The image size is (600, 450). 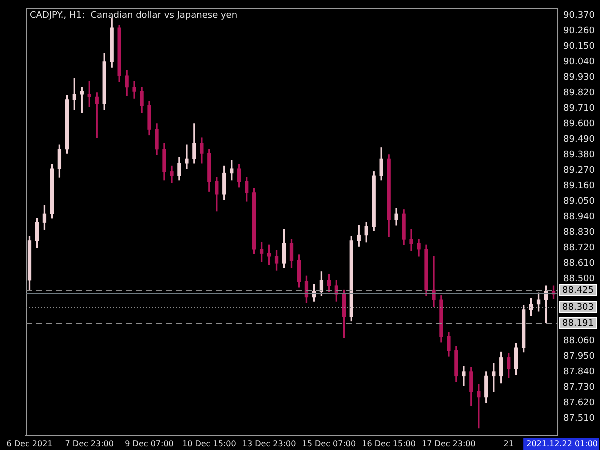 I want to click on x-tick-label: 10 Dec 15:00, so click(x=209, y=443).